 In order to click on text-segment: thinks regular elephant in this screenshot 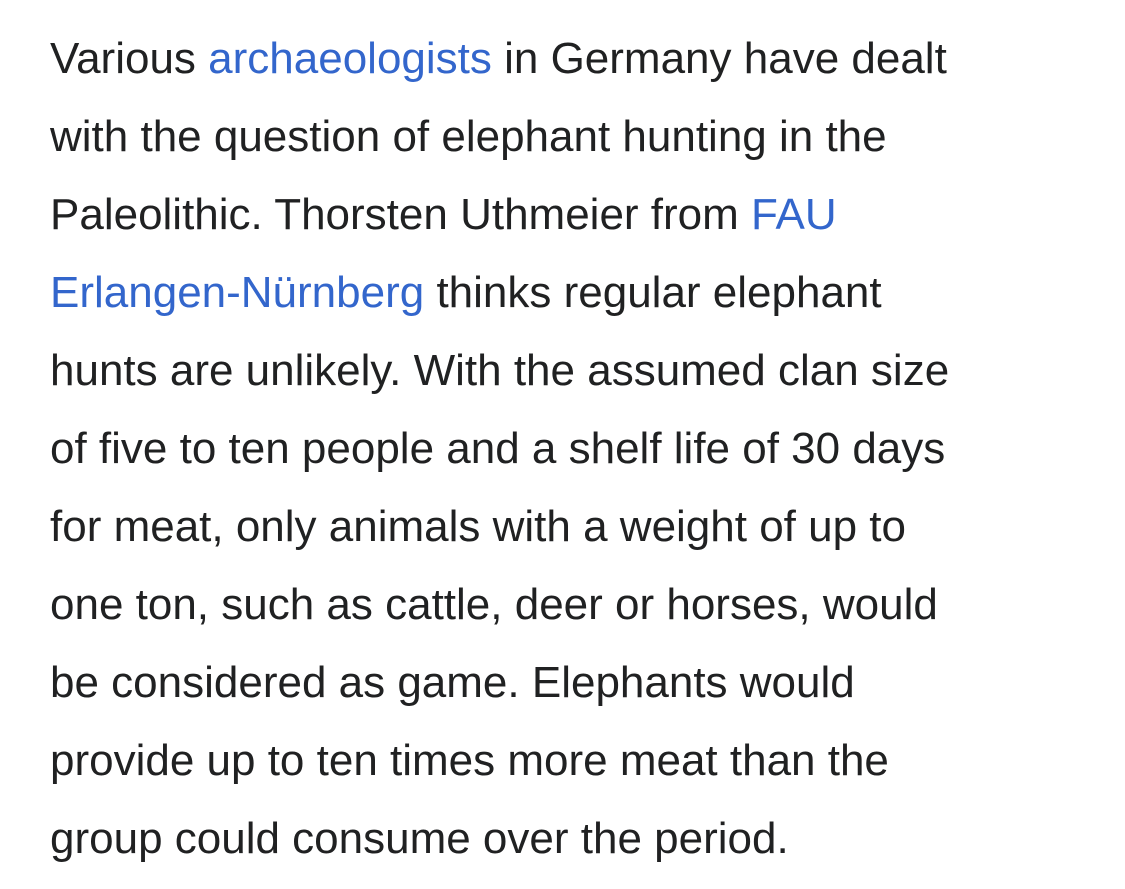, I will do `click(653, 292)`.